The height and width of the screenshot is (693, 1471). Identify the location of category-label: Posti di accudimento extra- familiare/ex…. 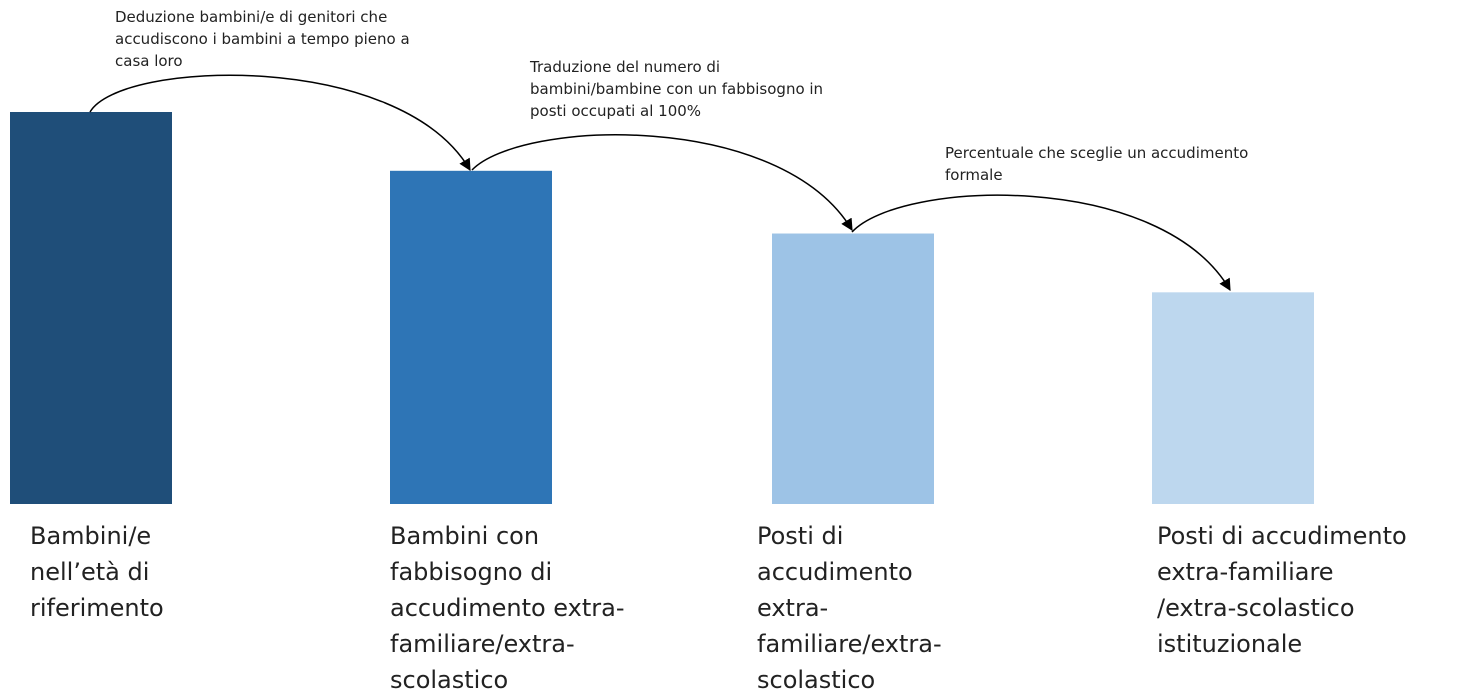
(849, 607).